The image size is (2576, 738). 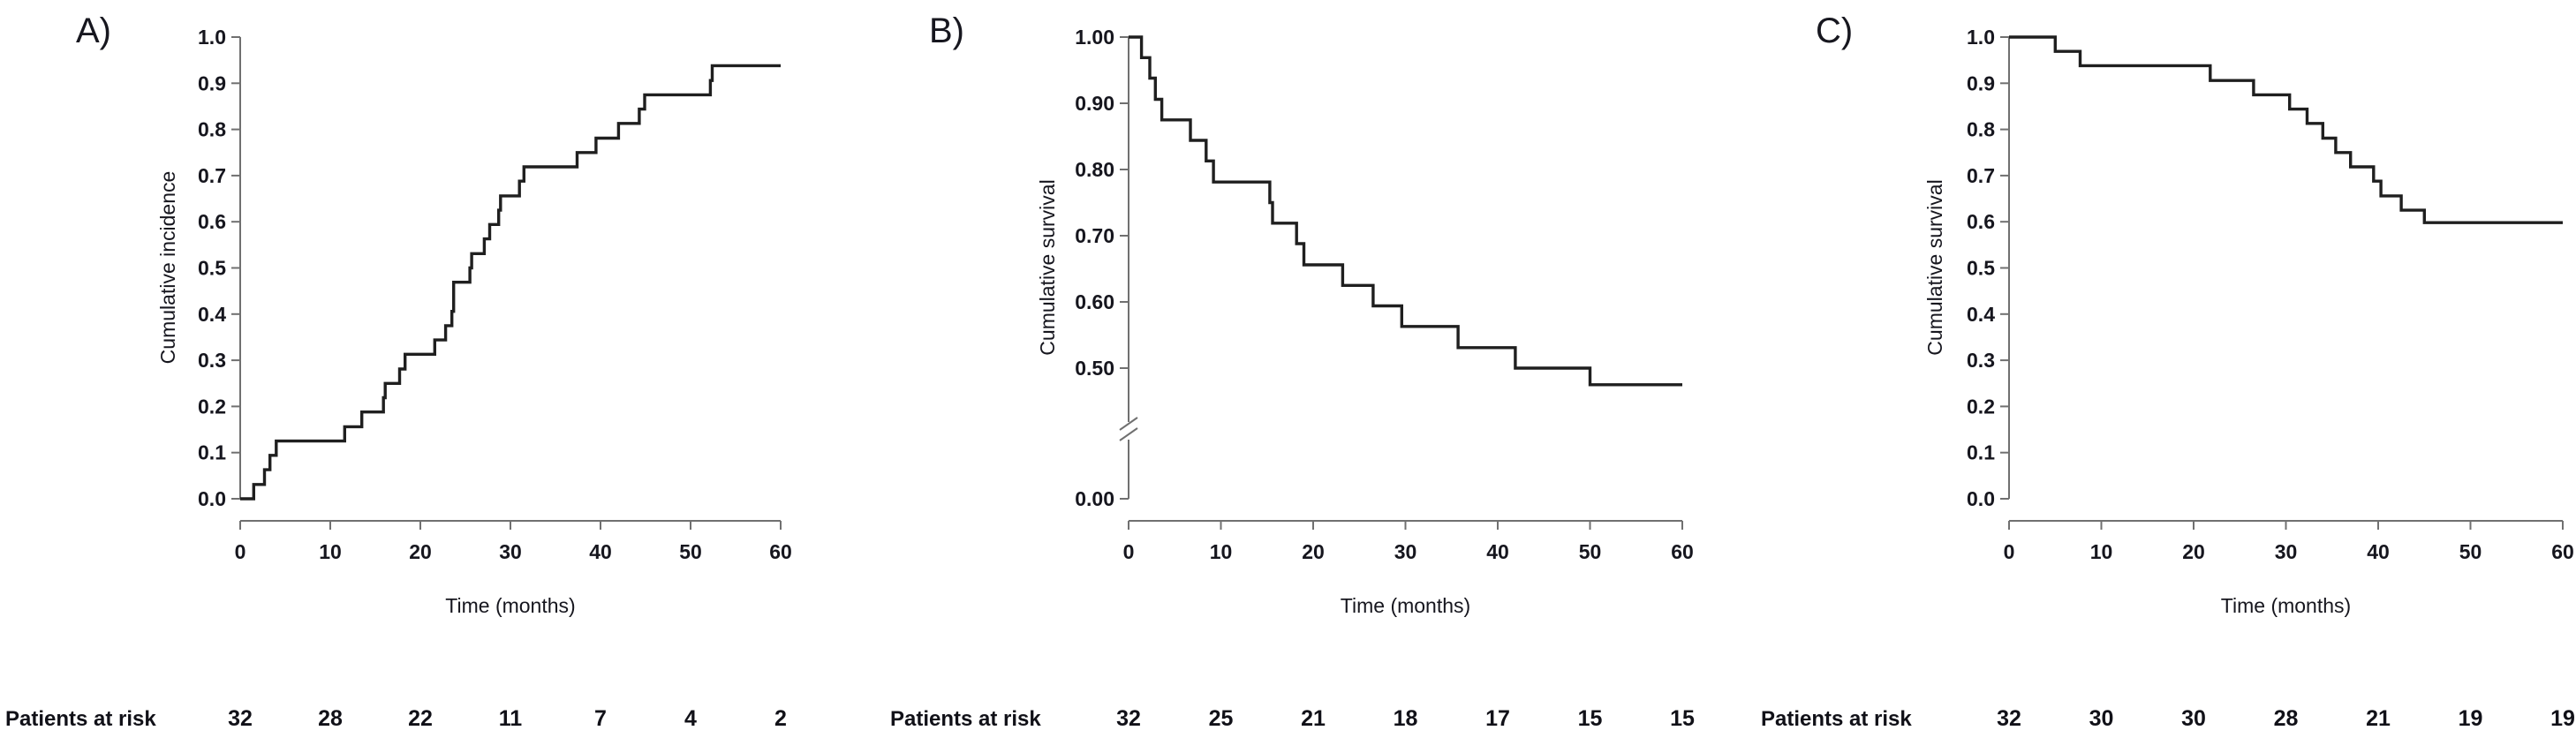 I want to click on y-tick-label: 1.00, so click(x=1094, y=37).